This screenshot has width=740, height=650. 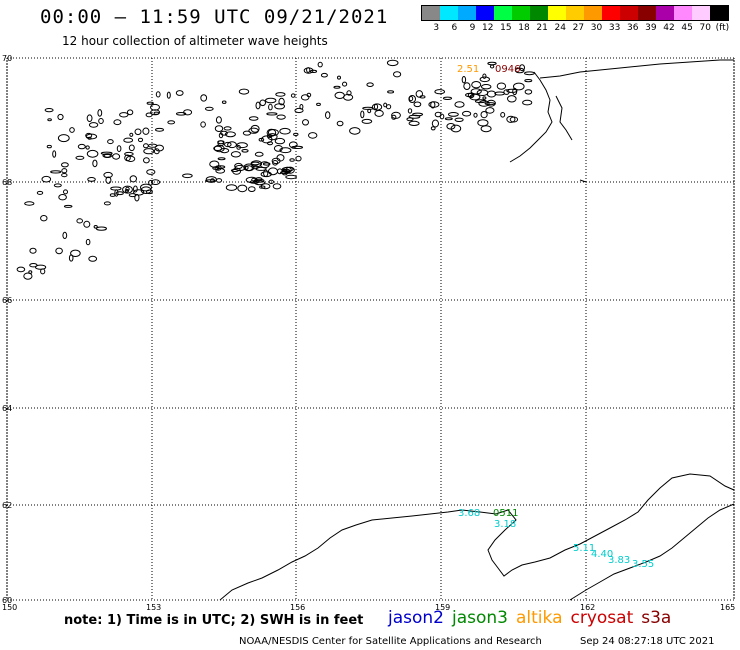 I want to click on legend-label: 18, so click(x=524, y=28).